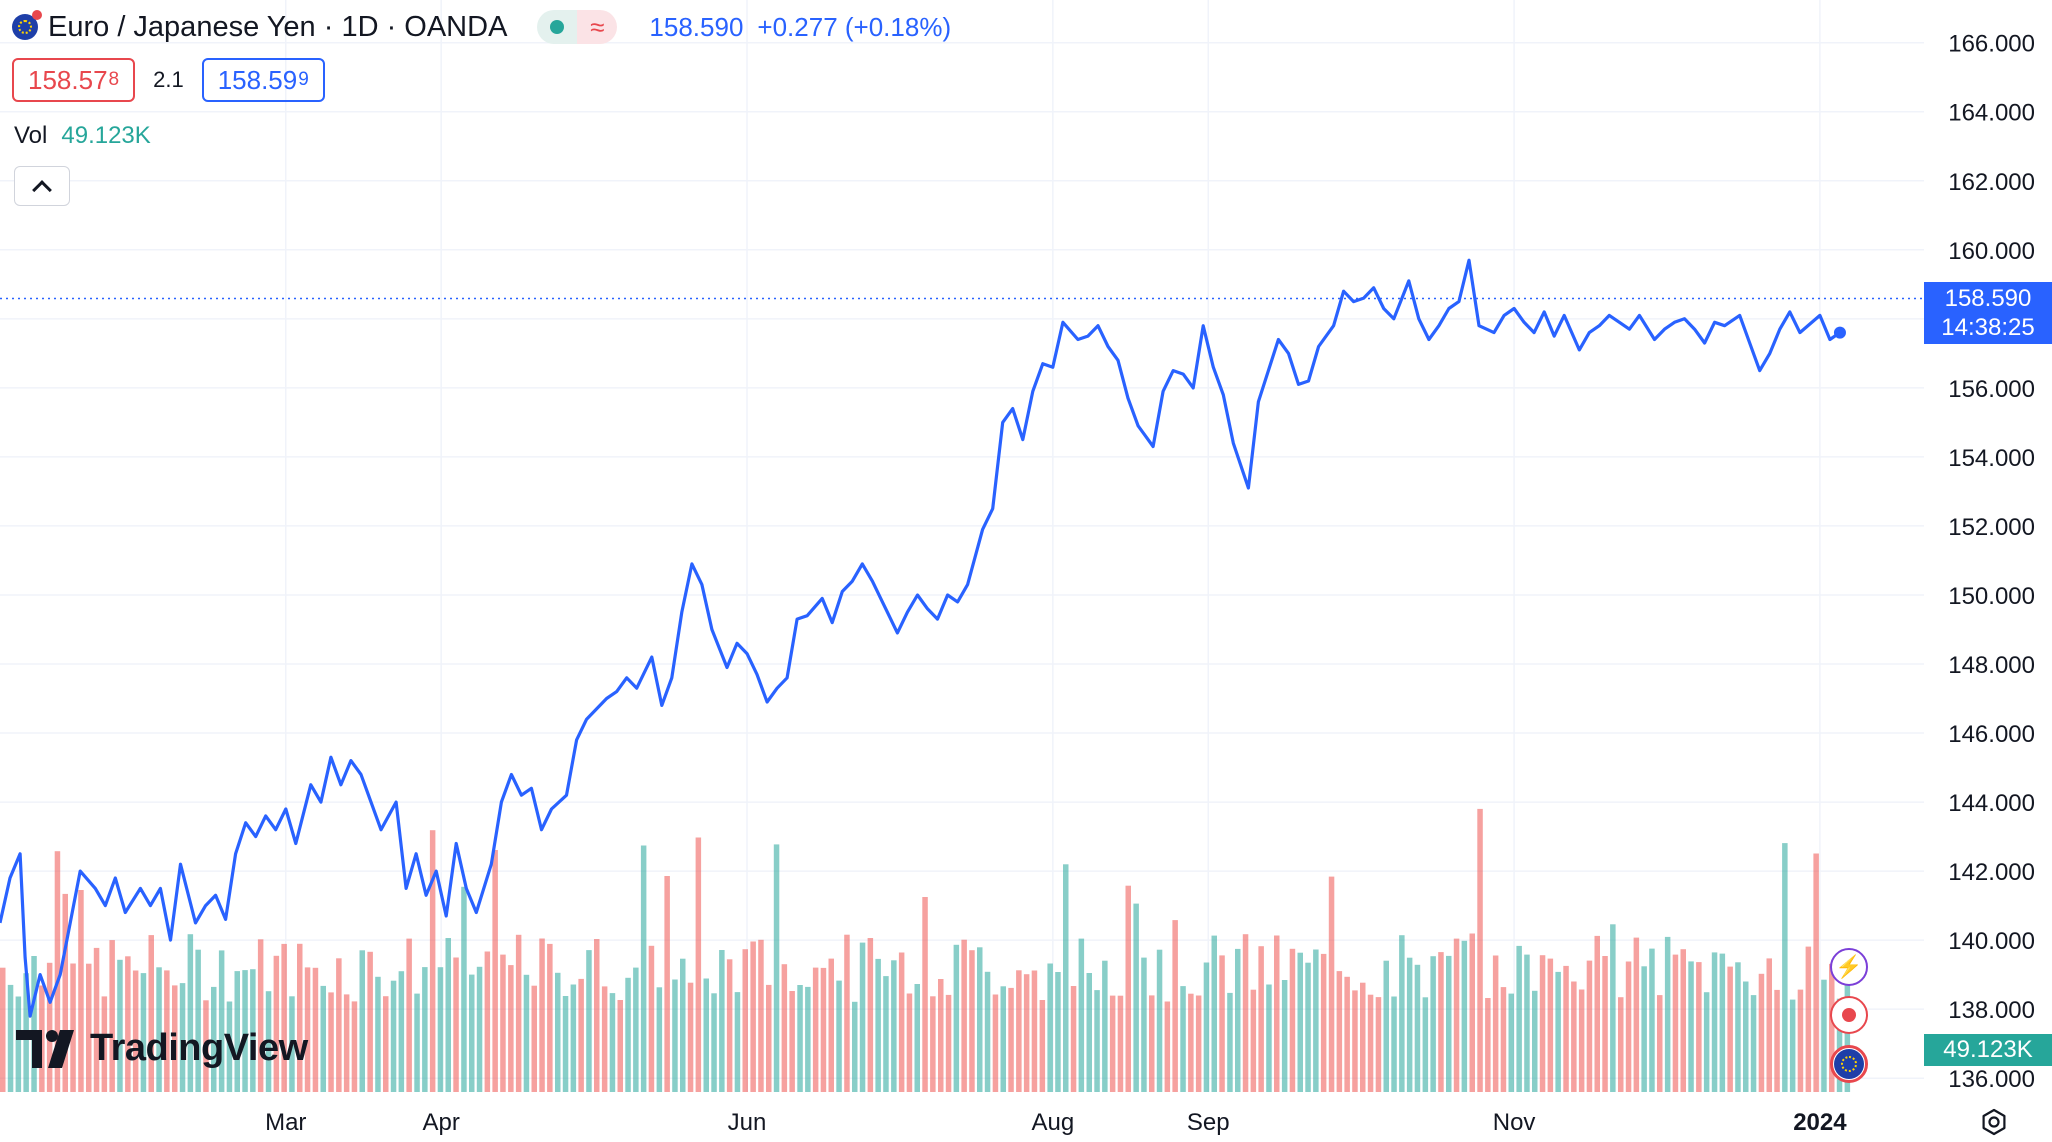  Describe the element at coordinates (1991, 527) in the screenshot. I see `y-tick-label: 152.000` at that location.